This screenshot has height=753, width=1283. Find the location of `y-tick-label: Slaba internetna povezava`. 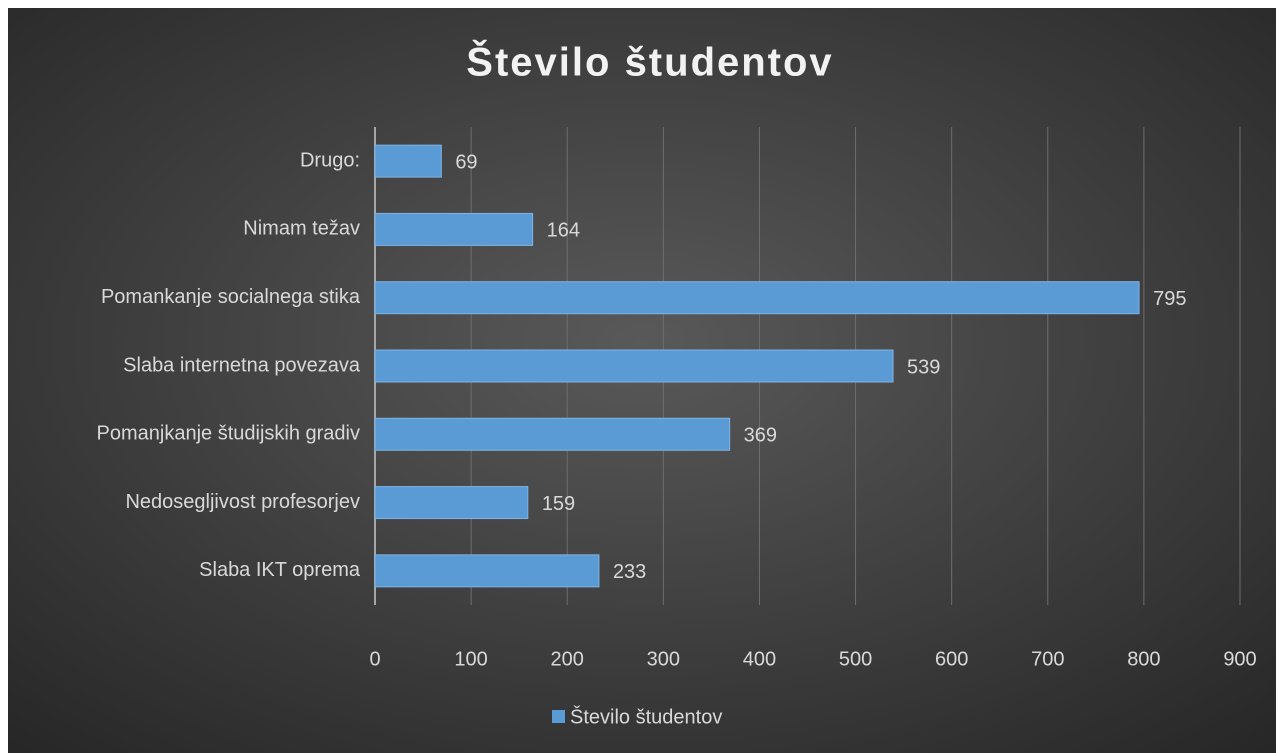

y-tick-label: Slaba internetna povezava is located at coordinates (242, 365).